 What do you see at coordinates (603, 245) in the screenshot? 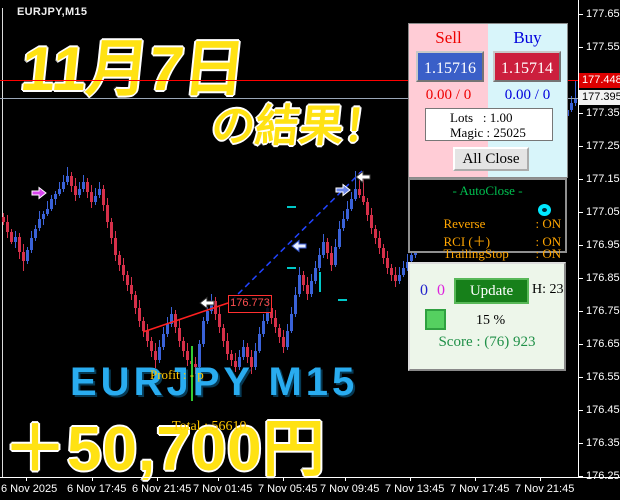
I see `price-axis-label: 176.950` at bounding box center [603, 245].